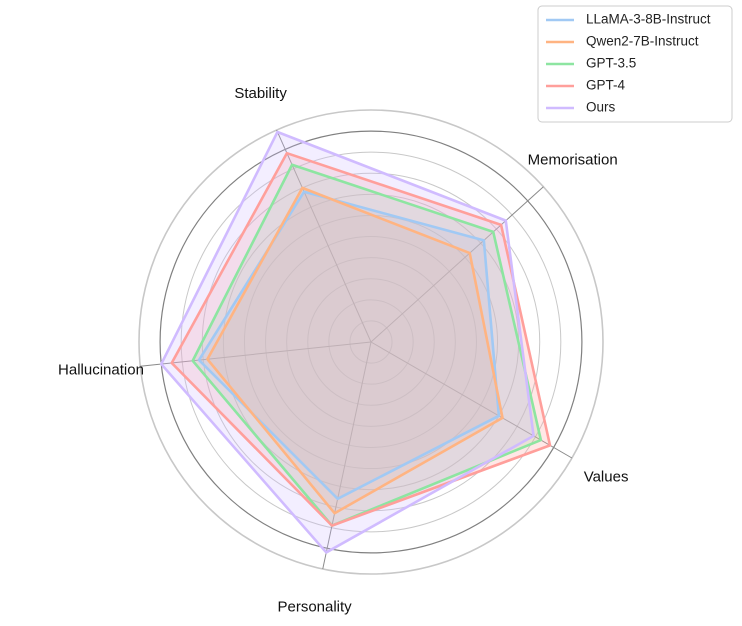 This screenshot has width=742, height=626. What do you see at coordinates (648, 19) in the screenshot?
I see `legend-label: LLaMA-3-8B-Instruct` at bounding box center [648, 19].